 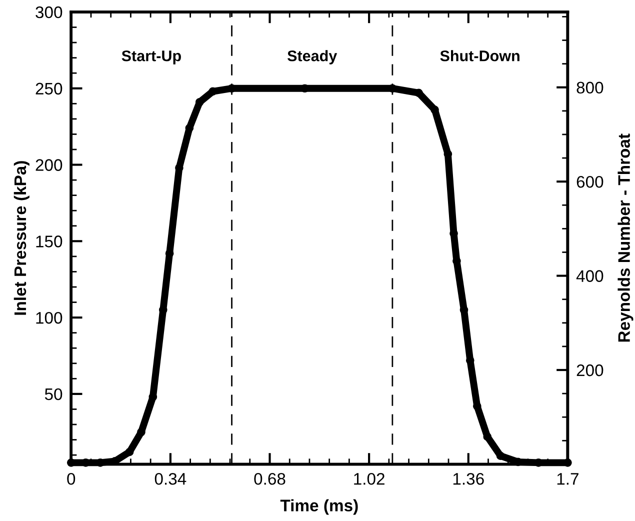 I want to click on annotation: Steady, so click(x=312, y=57).